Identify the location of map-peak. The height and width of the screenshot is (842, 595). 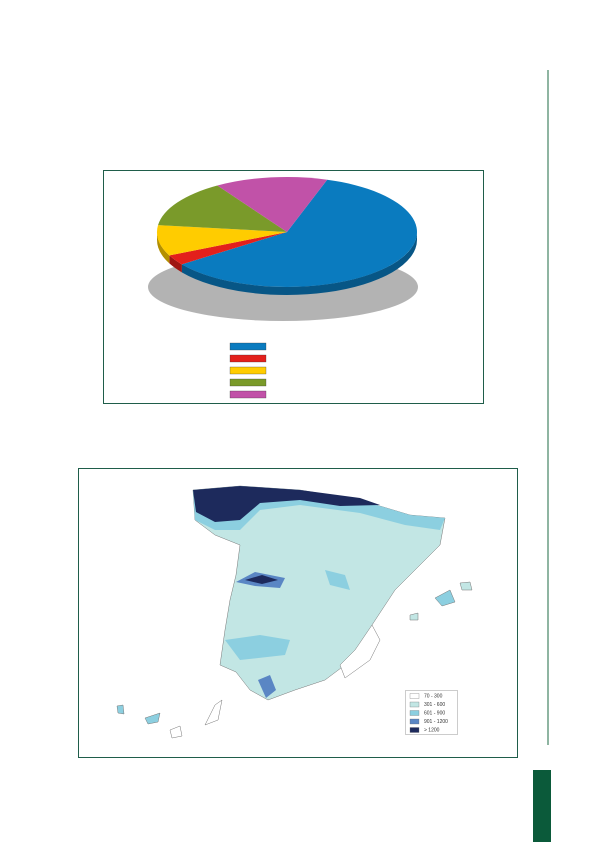
(261, 579).